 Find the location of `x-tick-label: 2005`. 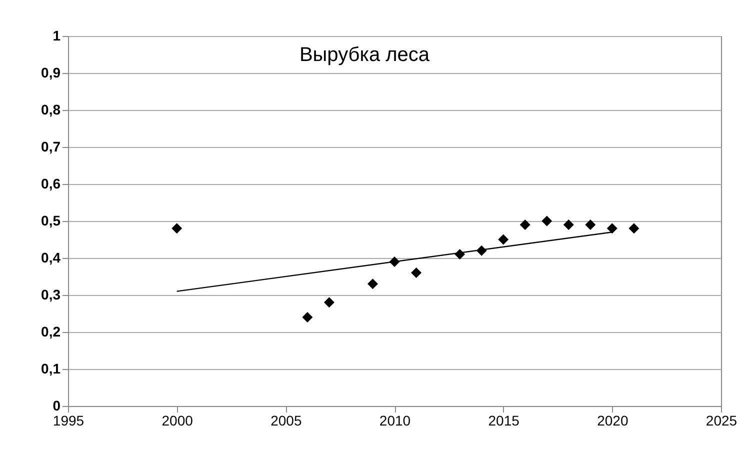

x-tick-label: 2005 is located at coordinates (286, 420).